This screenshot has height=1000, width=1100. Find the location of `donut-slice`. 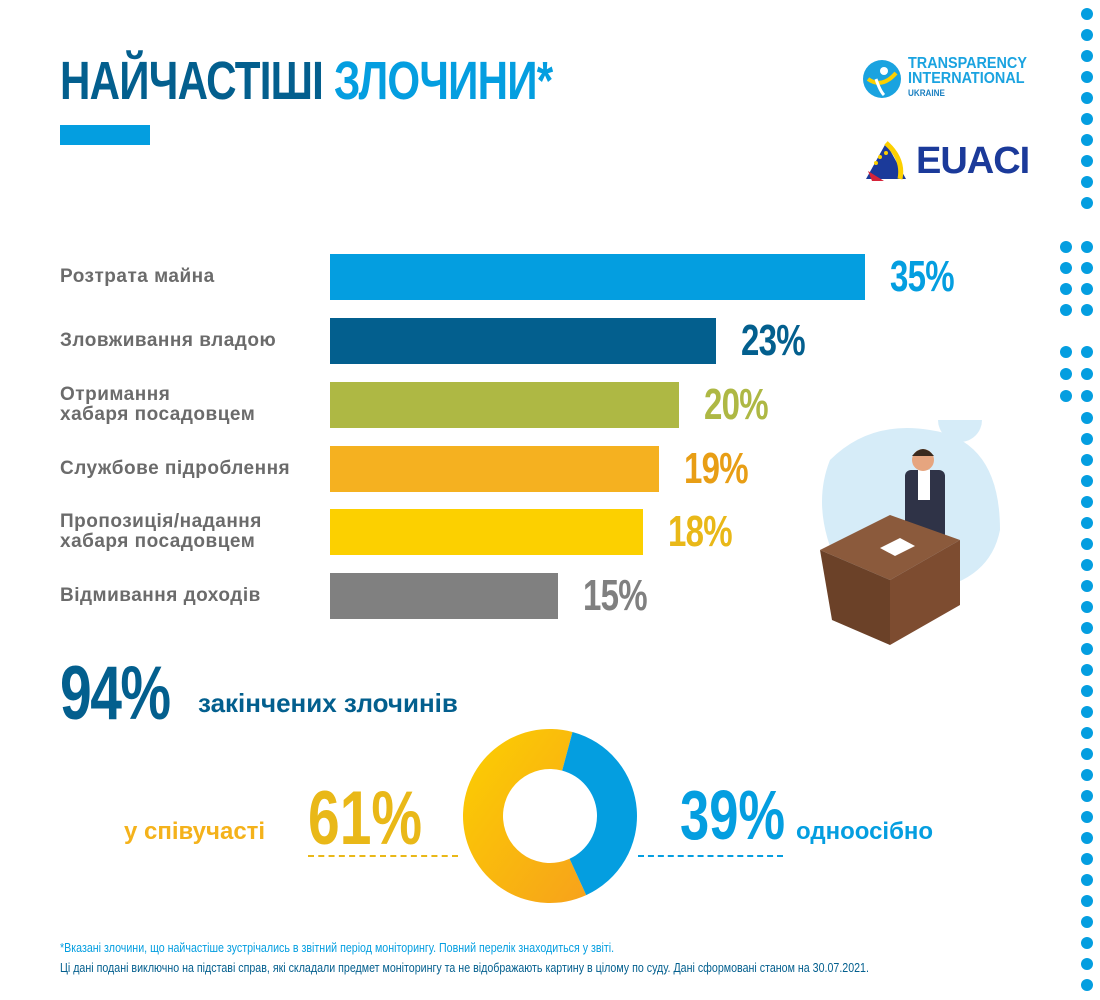

donut-slice is located at coordinates (599, 813).